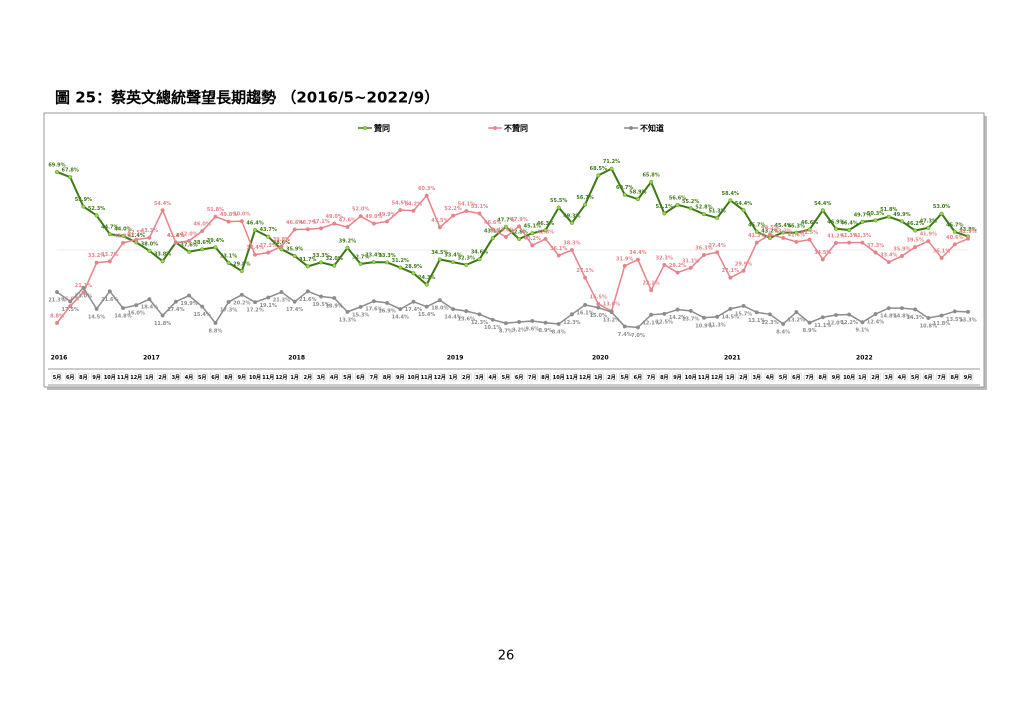  I want to click on data-label: 31.2%, so click(400, 261).